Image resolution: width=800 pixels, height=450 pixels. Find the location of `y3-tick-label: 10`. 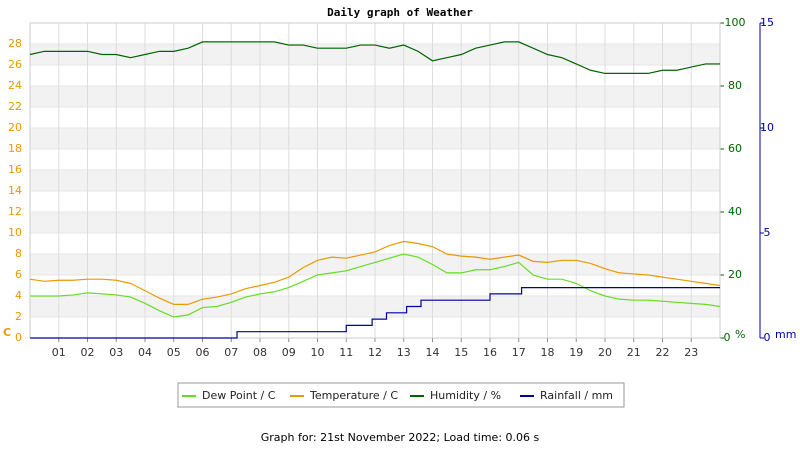

y3-tick-label: 10 is located at coordinates (767, 127).